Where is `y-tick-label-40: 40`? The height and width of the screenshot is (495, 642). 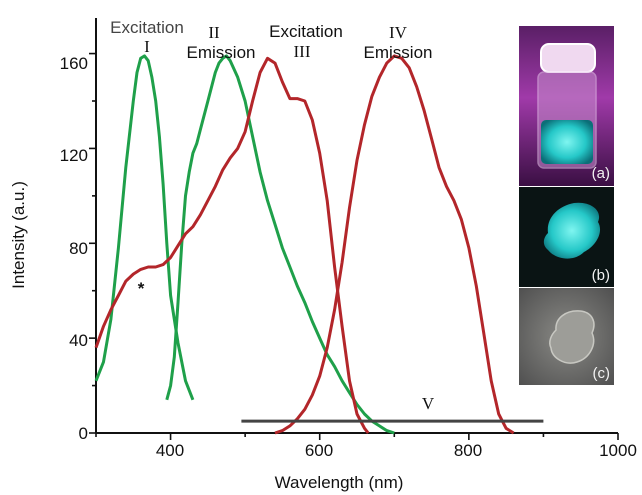
y-tick-label-40: 40 is located at coordinates (78, 340).